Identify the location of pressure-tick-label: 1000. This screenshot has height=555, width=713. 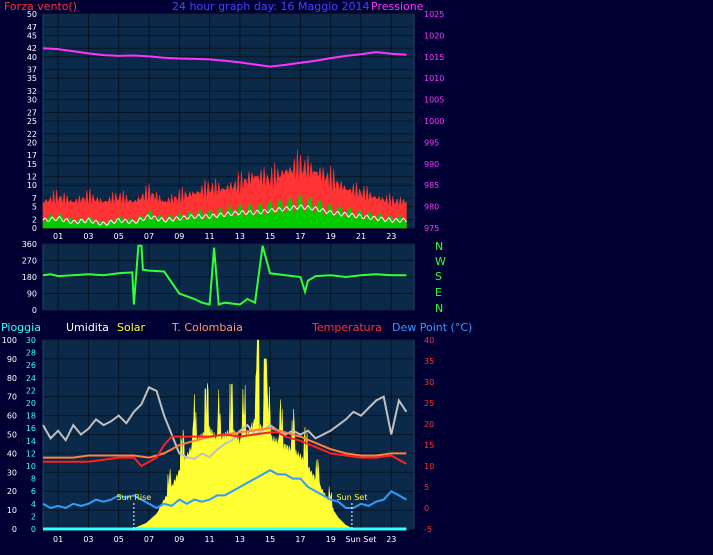
(434, 121).